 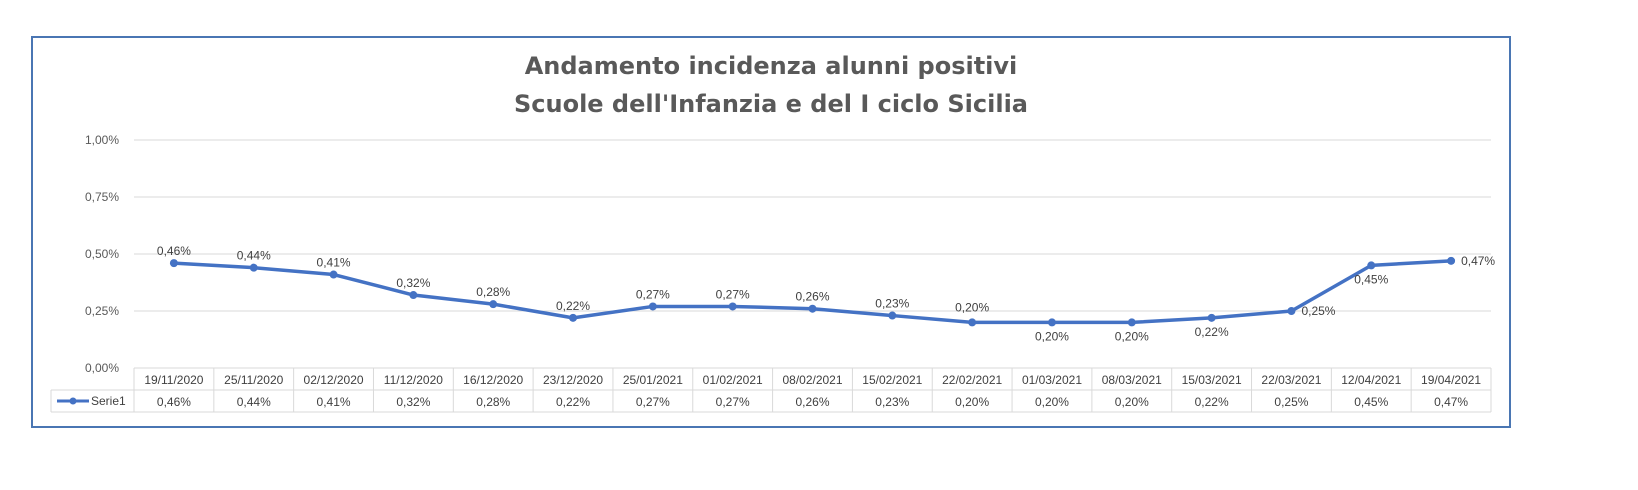 I want to click on x-tick-label: 15/03/2021, so click(x=1212, y=380).